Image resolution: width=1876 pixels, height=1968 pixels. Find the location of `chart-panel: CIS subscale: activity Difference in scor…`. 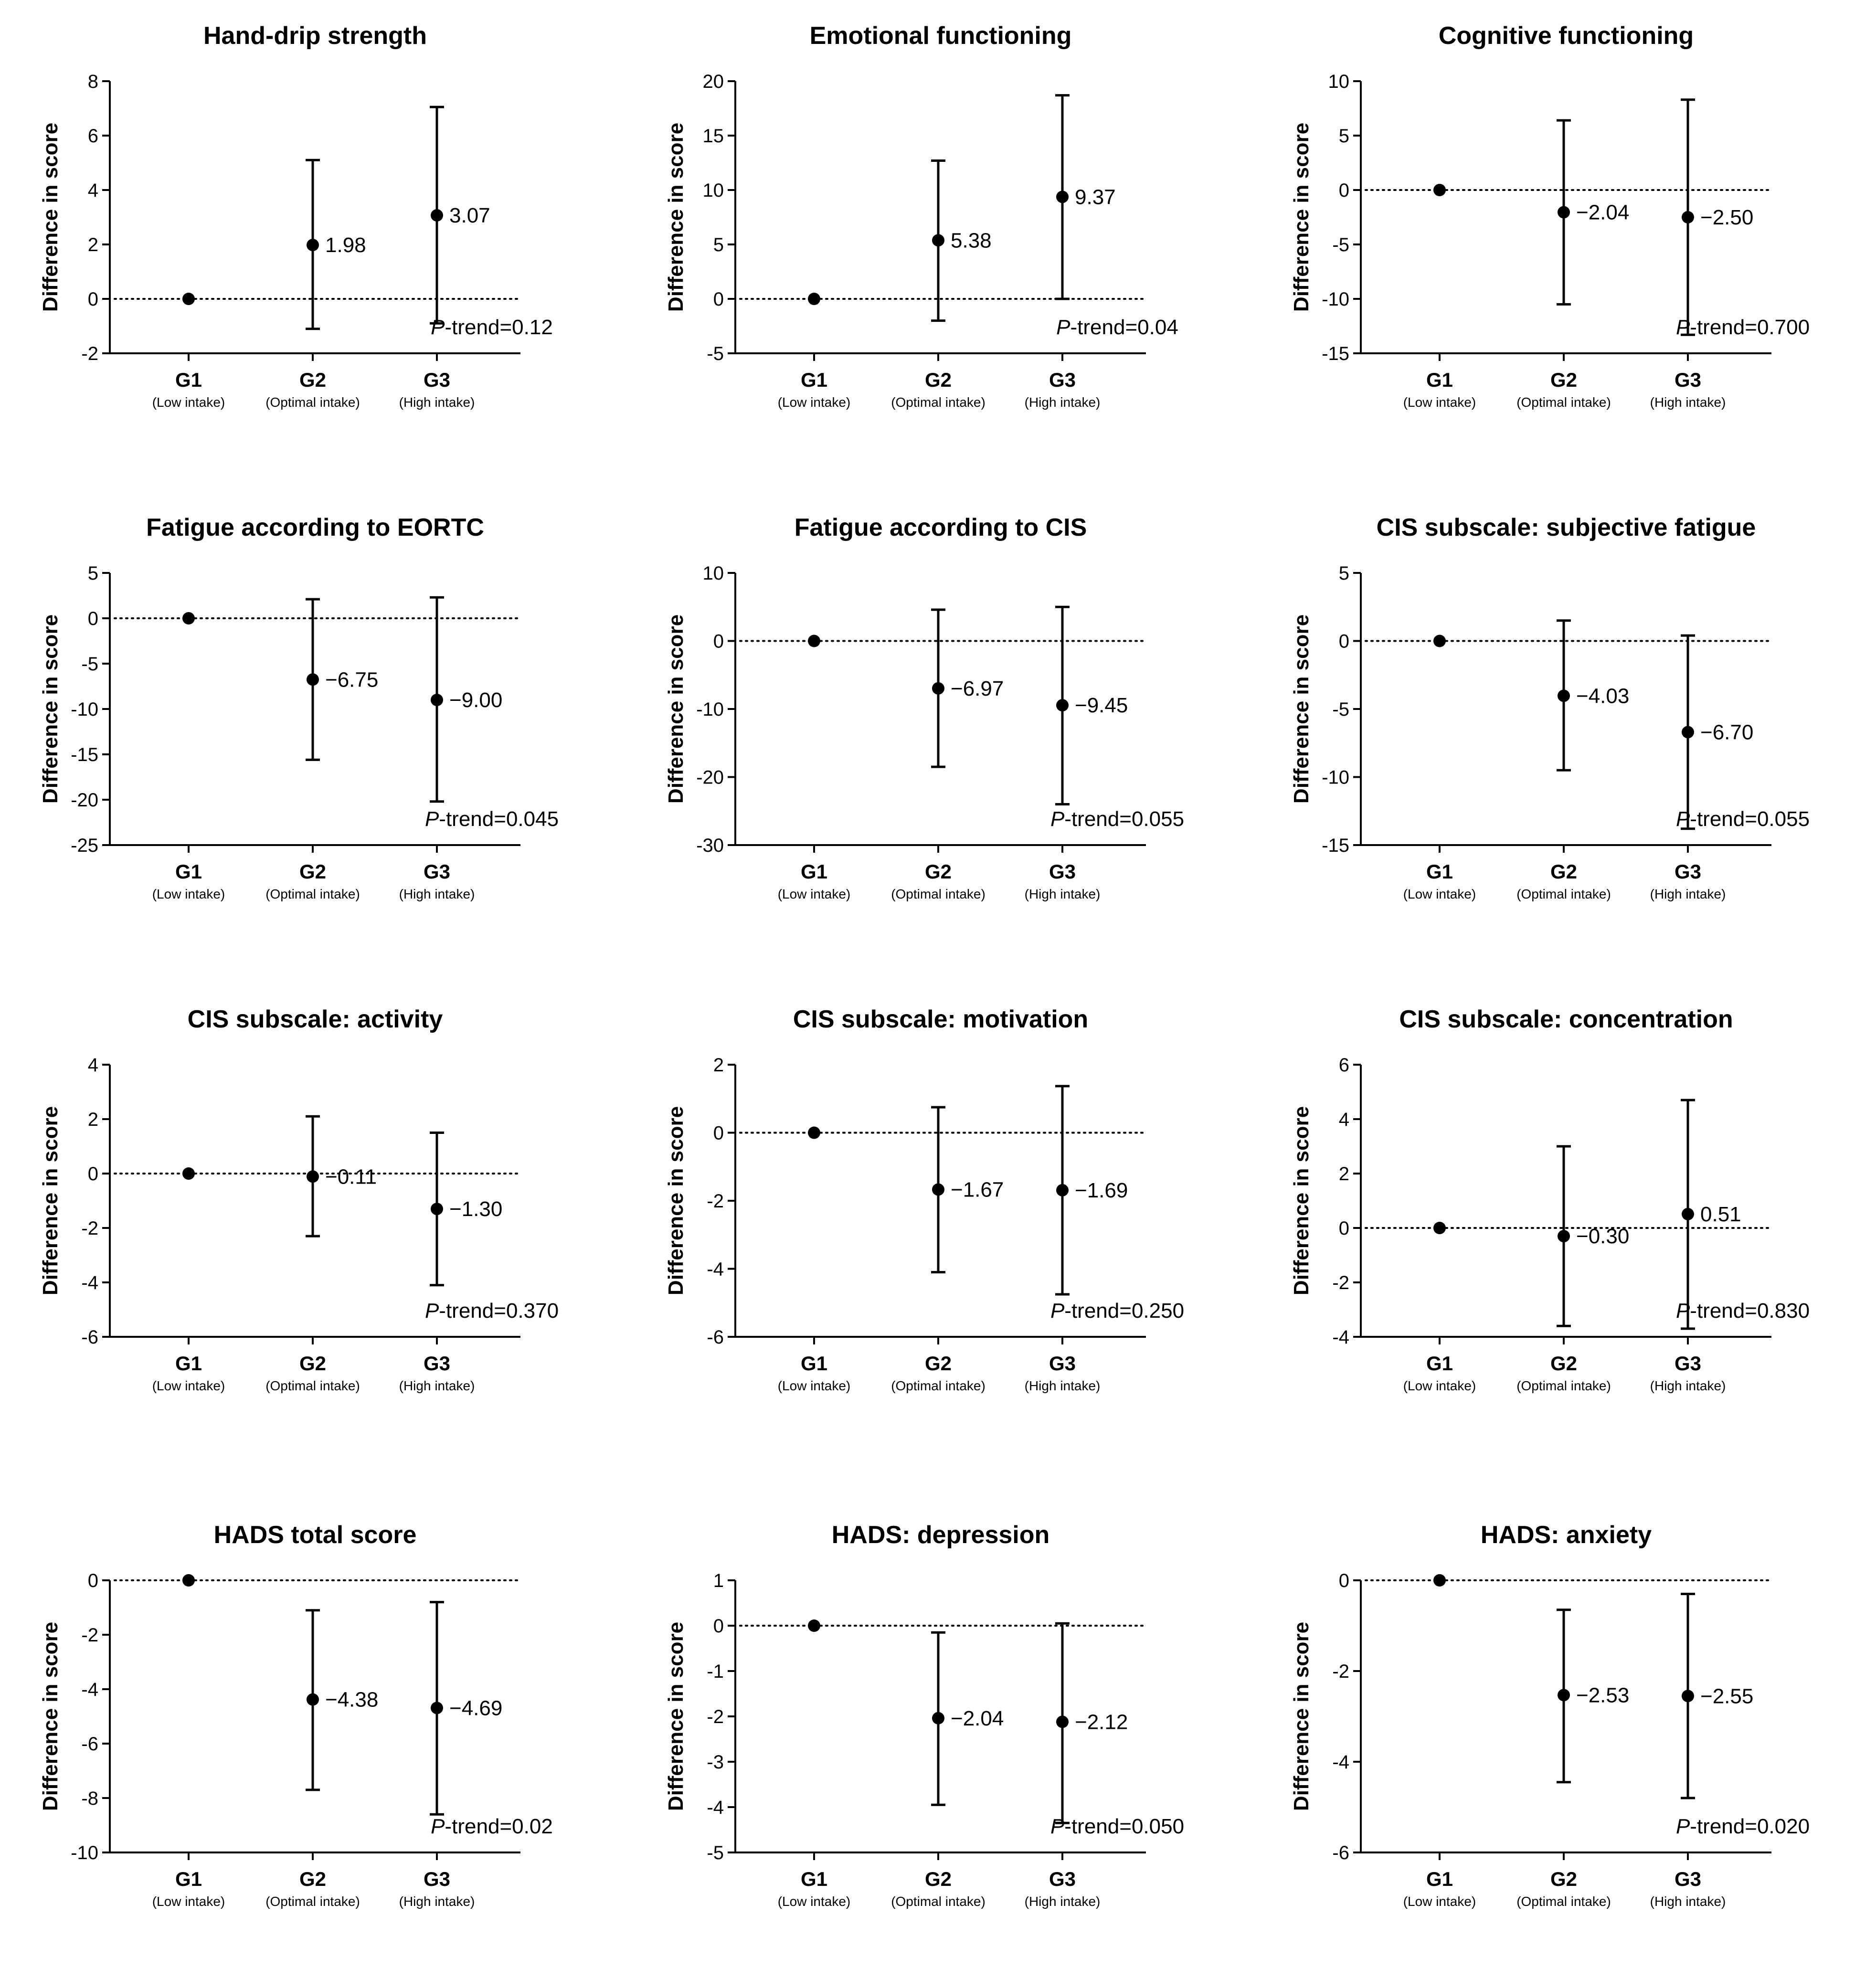

chart-panel: CIS subscale: activity Difference in scor… is located at coordinates (312, 1199).